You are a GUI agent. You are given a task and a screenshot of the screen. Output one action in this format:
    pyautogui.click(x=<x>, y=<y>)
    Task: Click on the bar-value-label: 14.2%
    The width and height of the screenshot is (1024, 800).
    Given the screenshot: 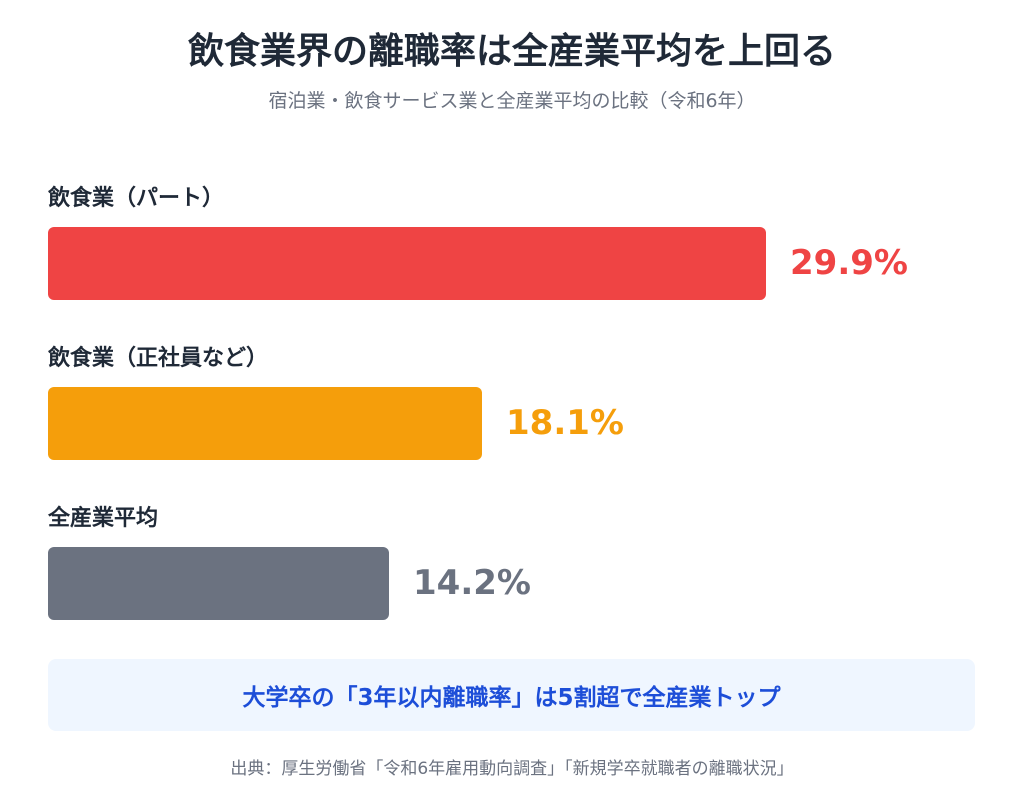 What is the action you would take?
    pyautogui.click(x=472, y=583)
    